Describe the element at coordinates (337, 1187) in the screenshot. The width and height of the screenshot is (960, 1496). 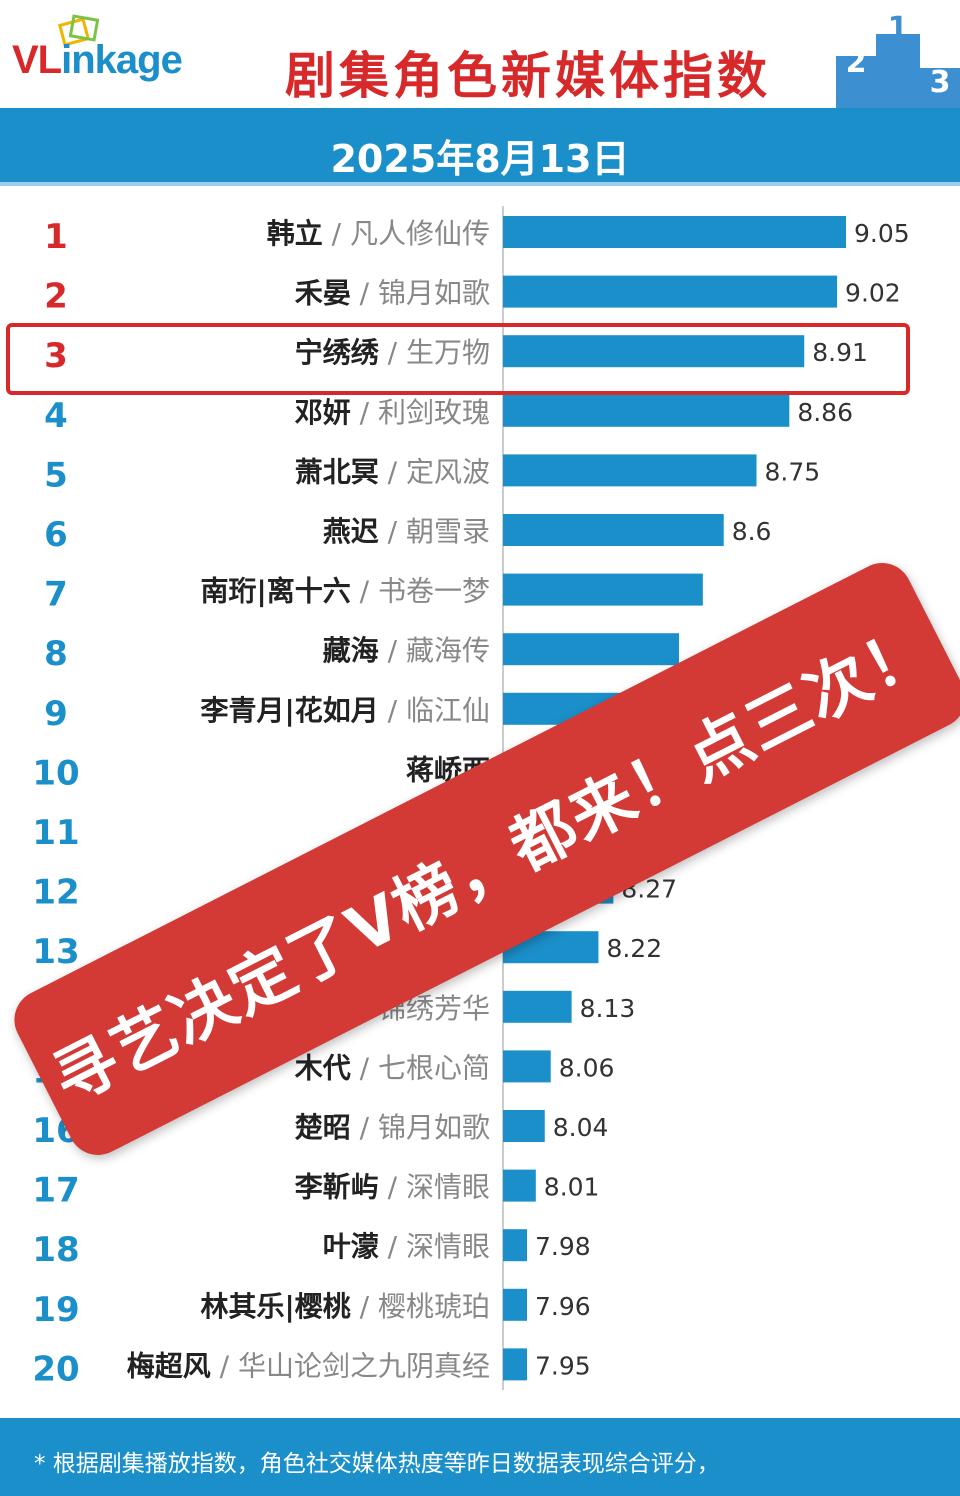
I see `character-name: 李靳屿` at that location.